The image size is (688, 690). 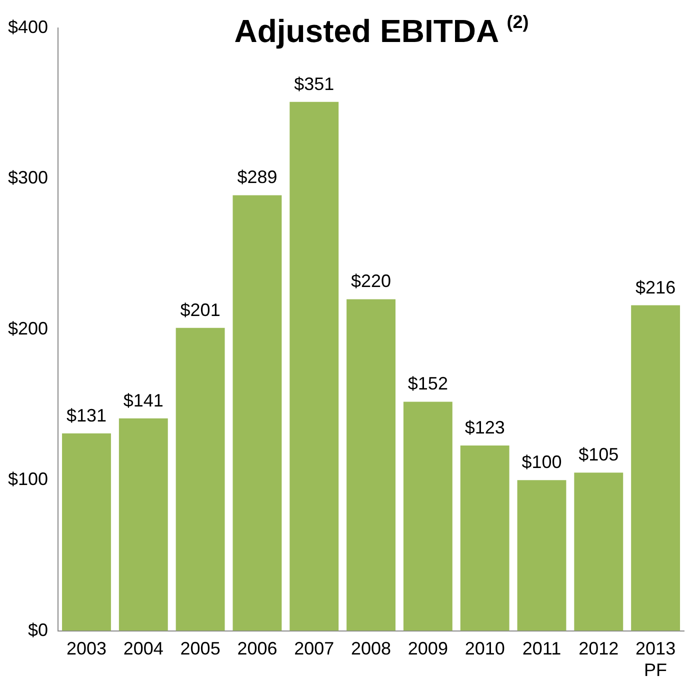 I want to click on y-tick-label: $0, so click(x=38, y=630).